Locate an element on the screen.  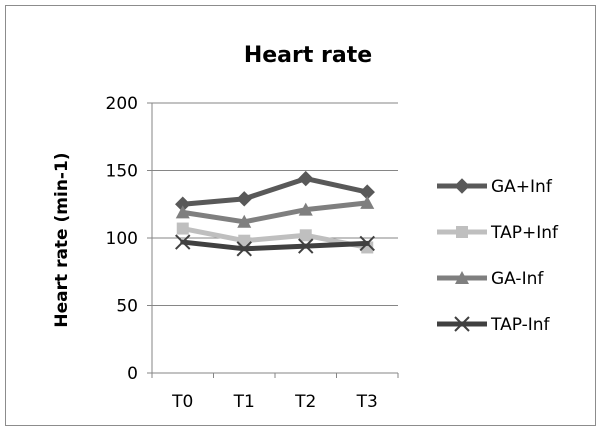
chart-title: Heart rate is located at coordinates (308, 55).